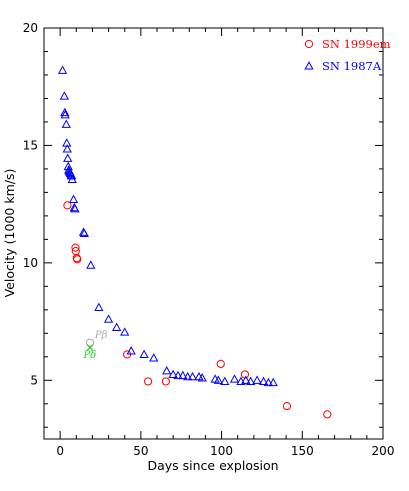 Image resolution: width=409 pixels, height=491 pixels. I want to click on legend: SN 1999em SN 1987A, so click(347, 55).